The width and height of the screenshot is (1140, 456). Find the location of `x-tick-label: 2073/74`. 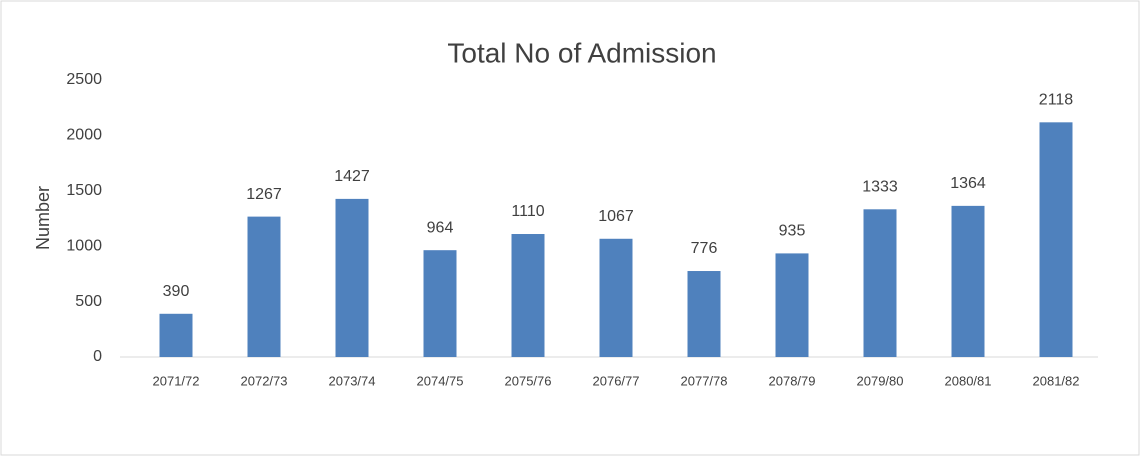

x-tick-label: 2073/74 is located at coordinates (352, 380).